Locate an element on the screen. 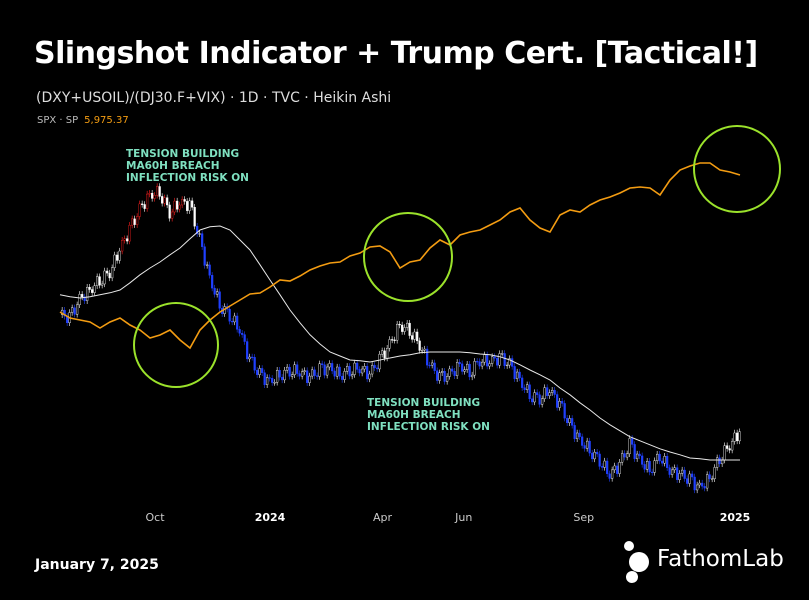 The width and height of the screenshot is (809, 600). fathomlab-logo: FathomLab is located at coordinates (712, 562).